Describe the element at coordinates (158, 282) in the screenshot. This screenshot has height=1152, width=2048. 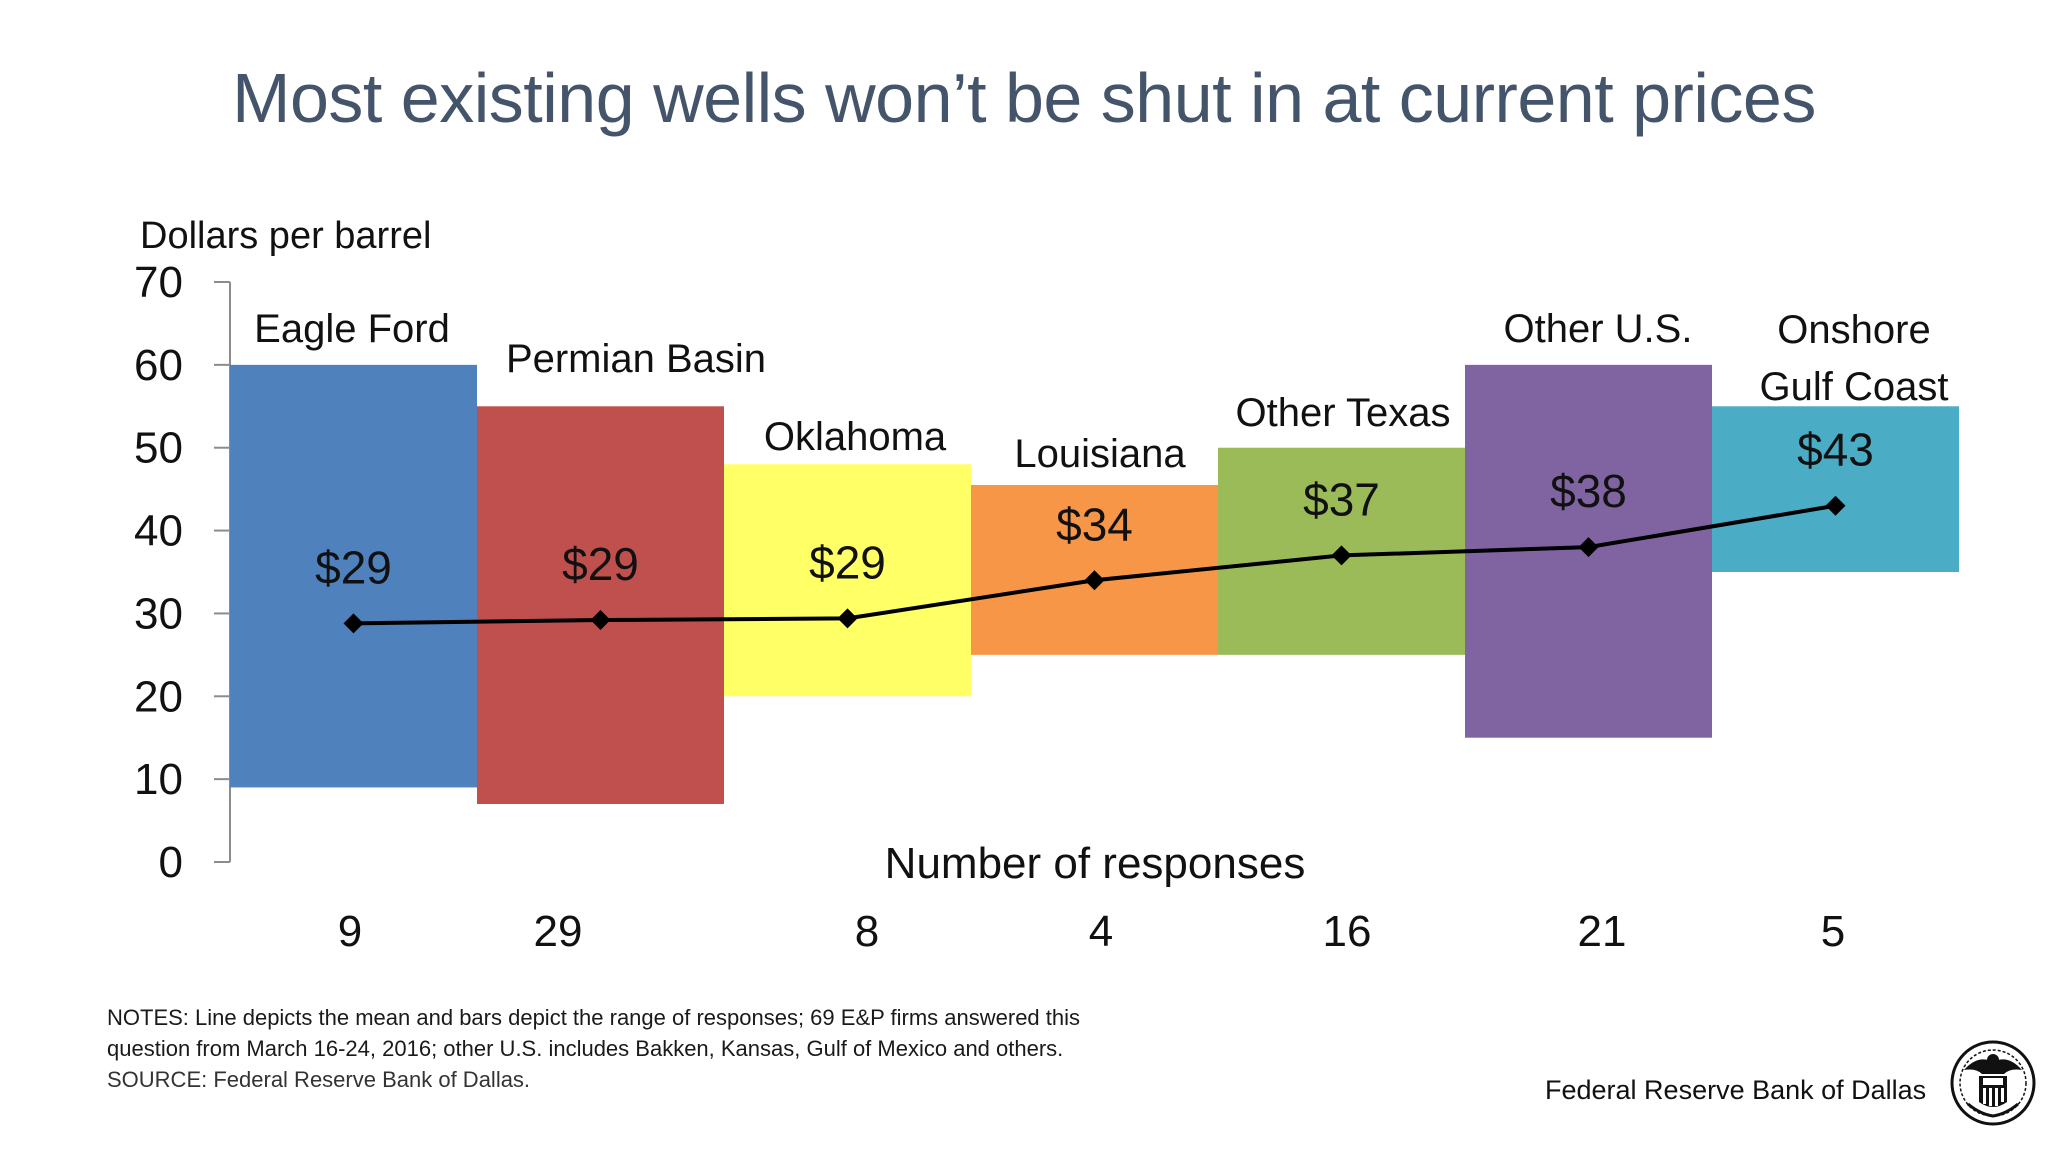
I see `y-tick-label: 70` at that location.